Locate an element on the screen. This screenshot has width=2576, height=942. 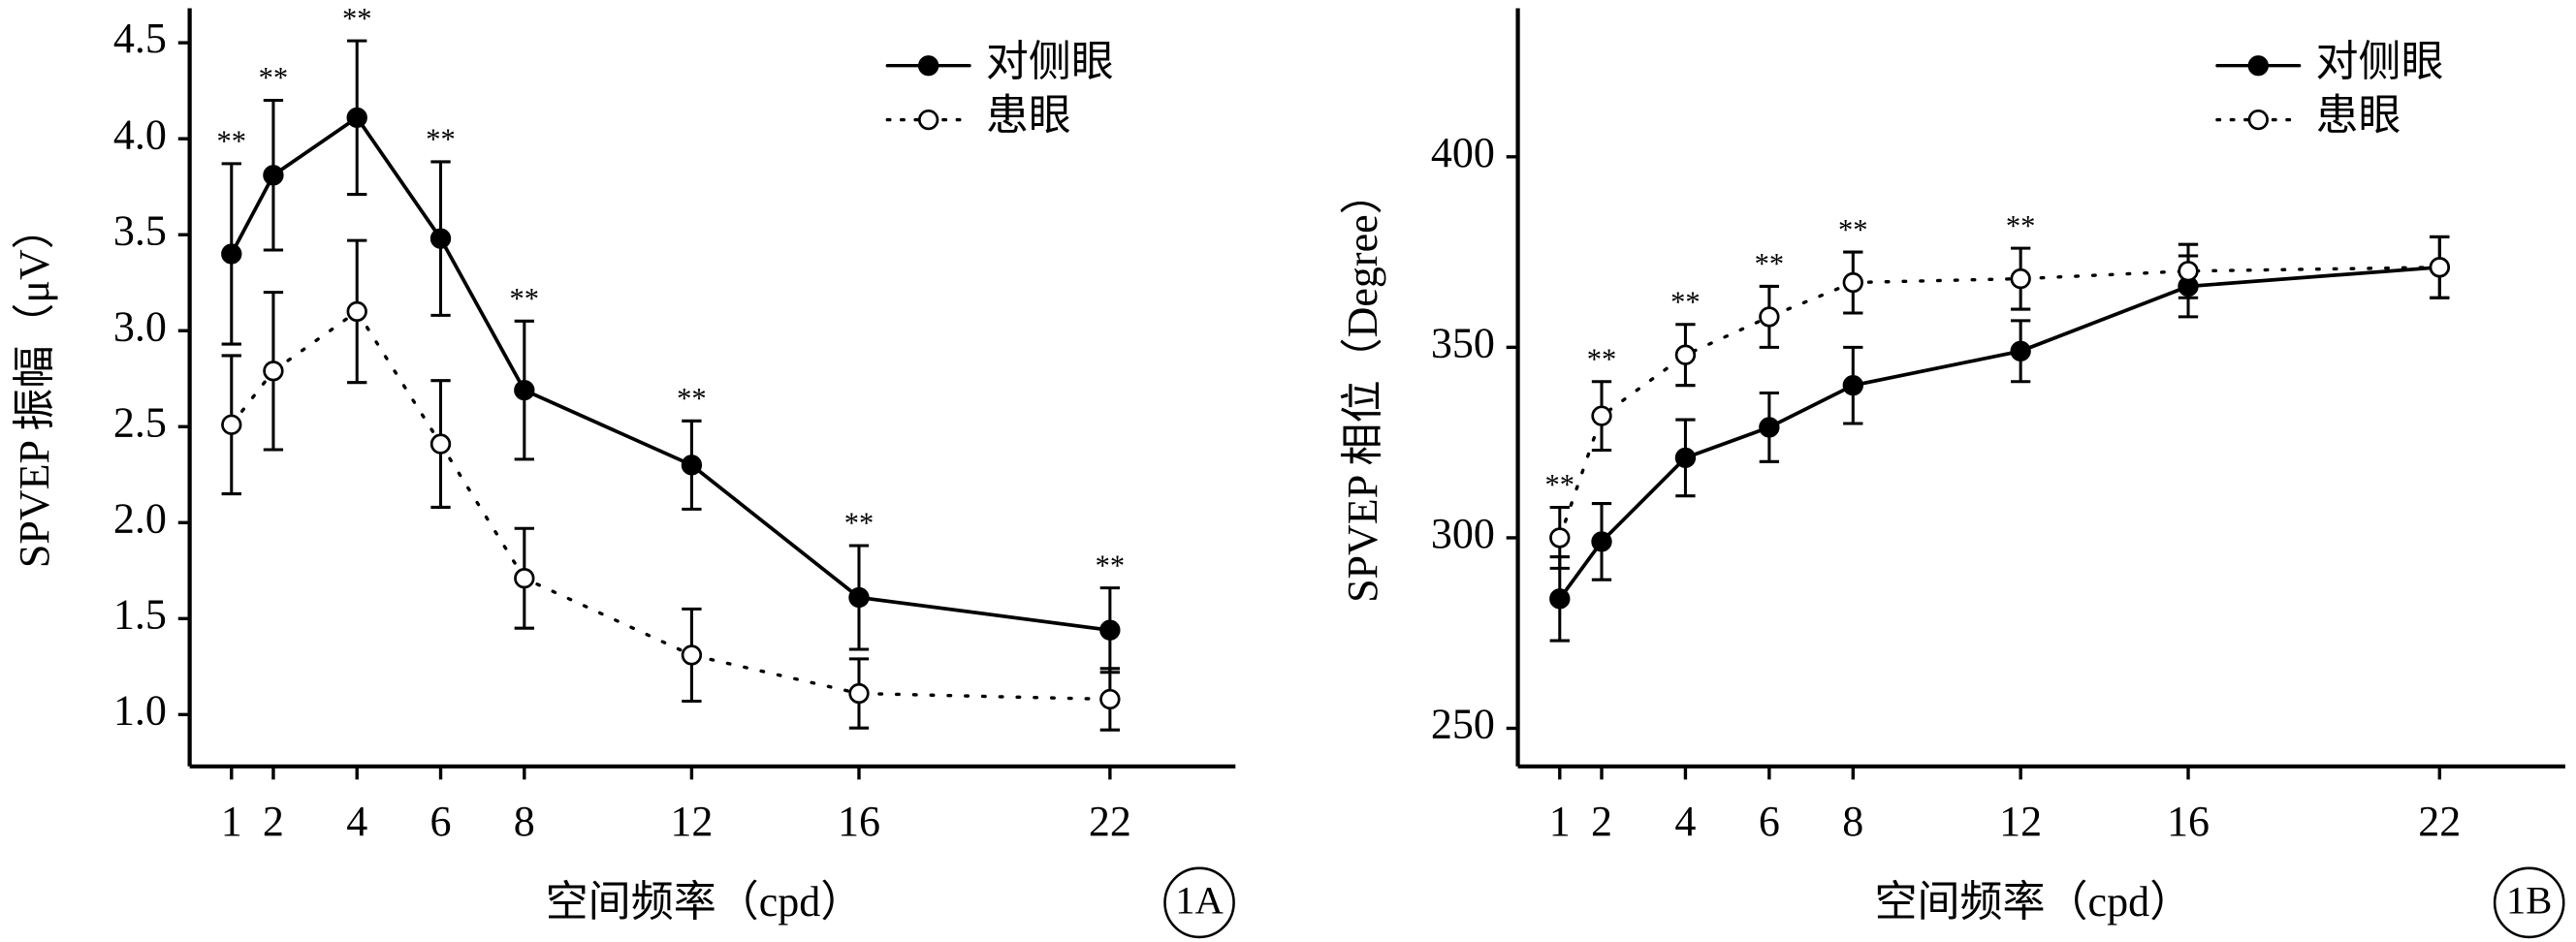
y-axis-label: SPVEP 振幅（μV） is located at coordinates (34, 387).